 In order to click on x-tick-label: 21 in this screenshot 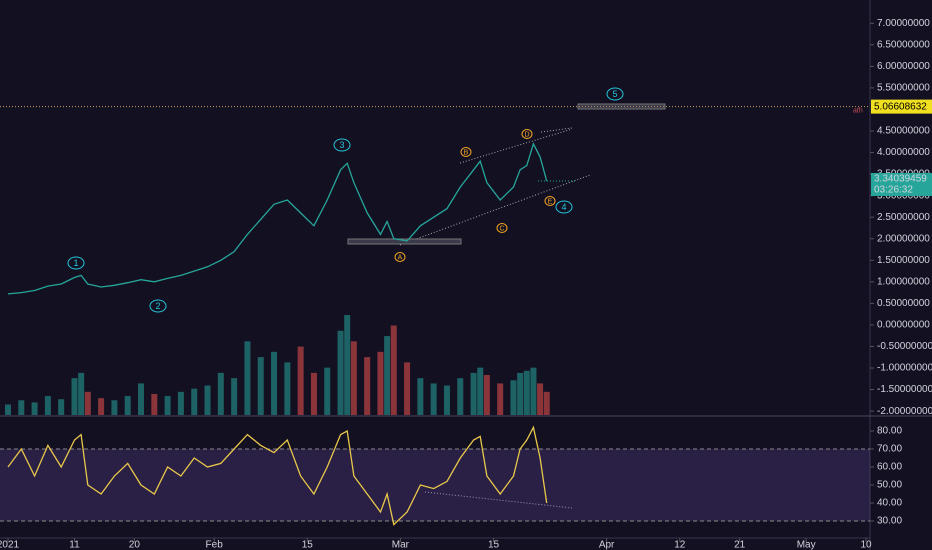, I will do `click(740, 545)`.